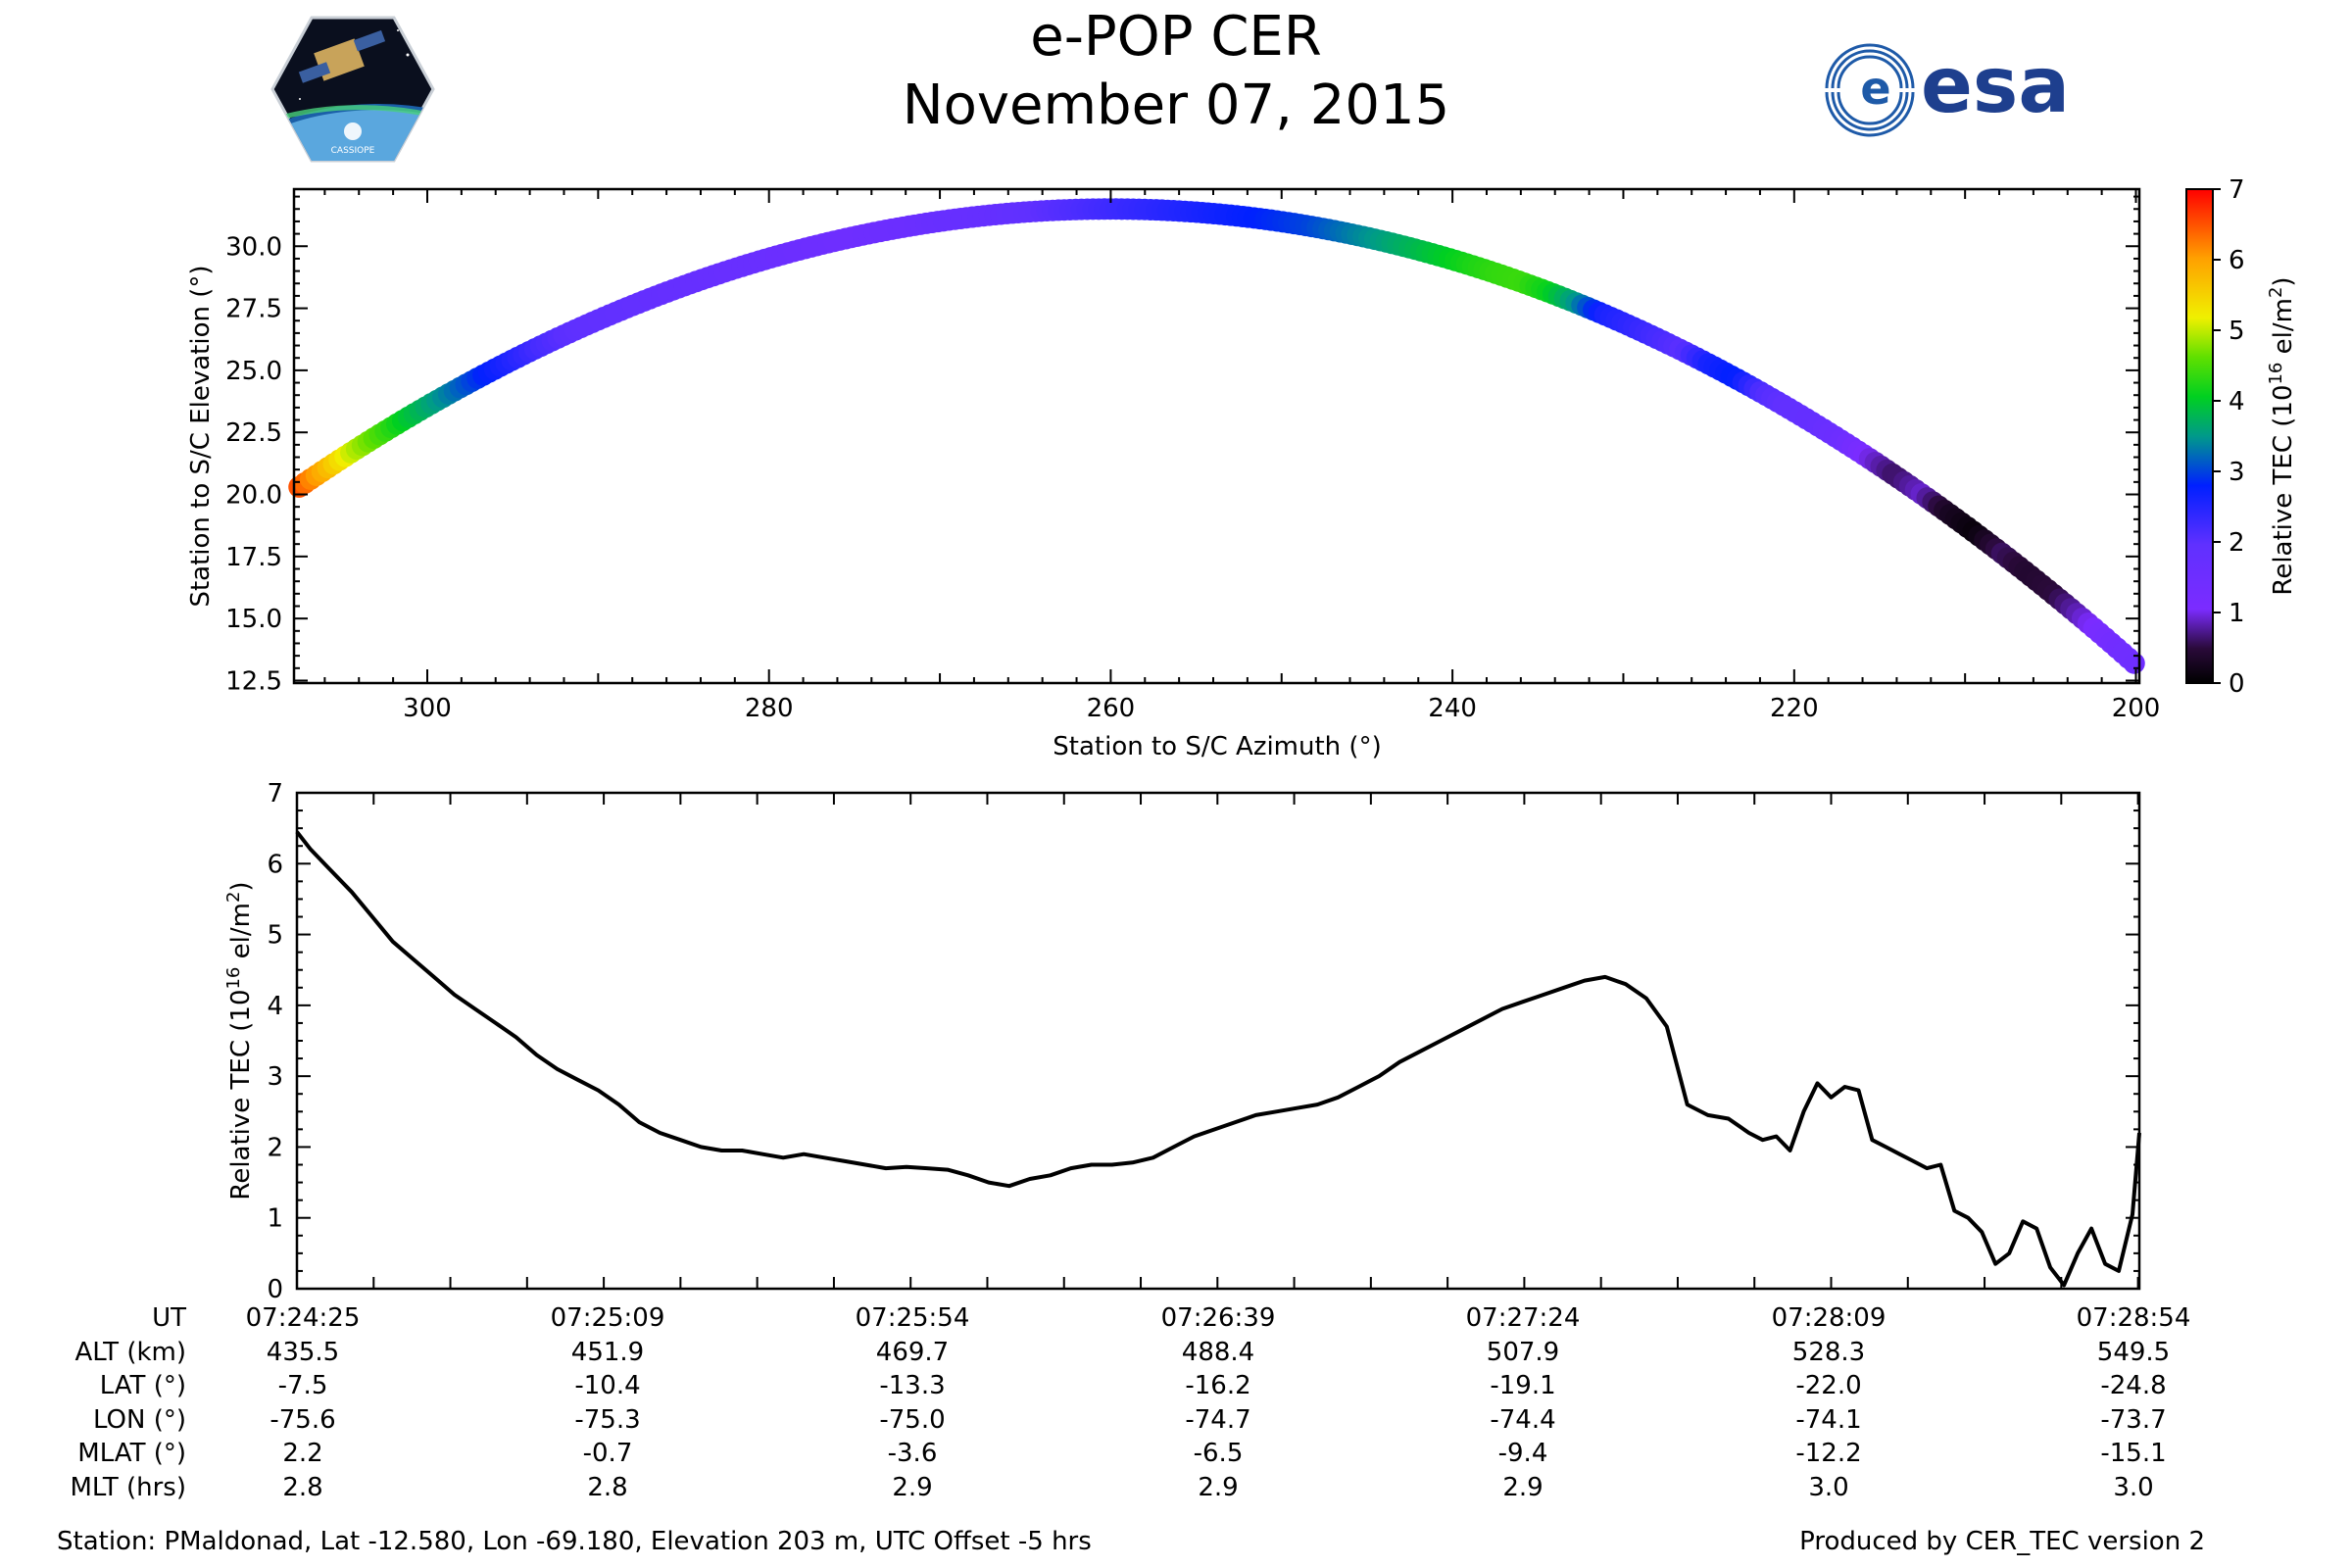  I want to click on top-x-tick-label: 240, so click(1452, 708).